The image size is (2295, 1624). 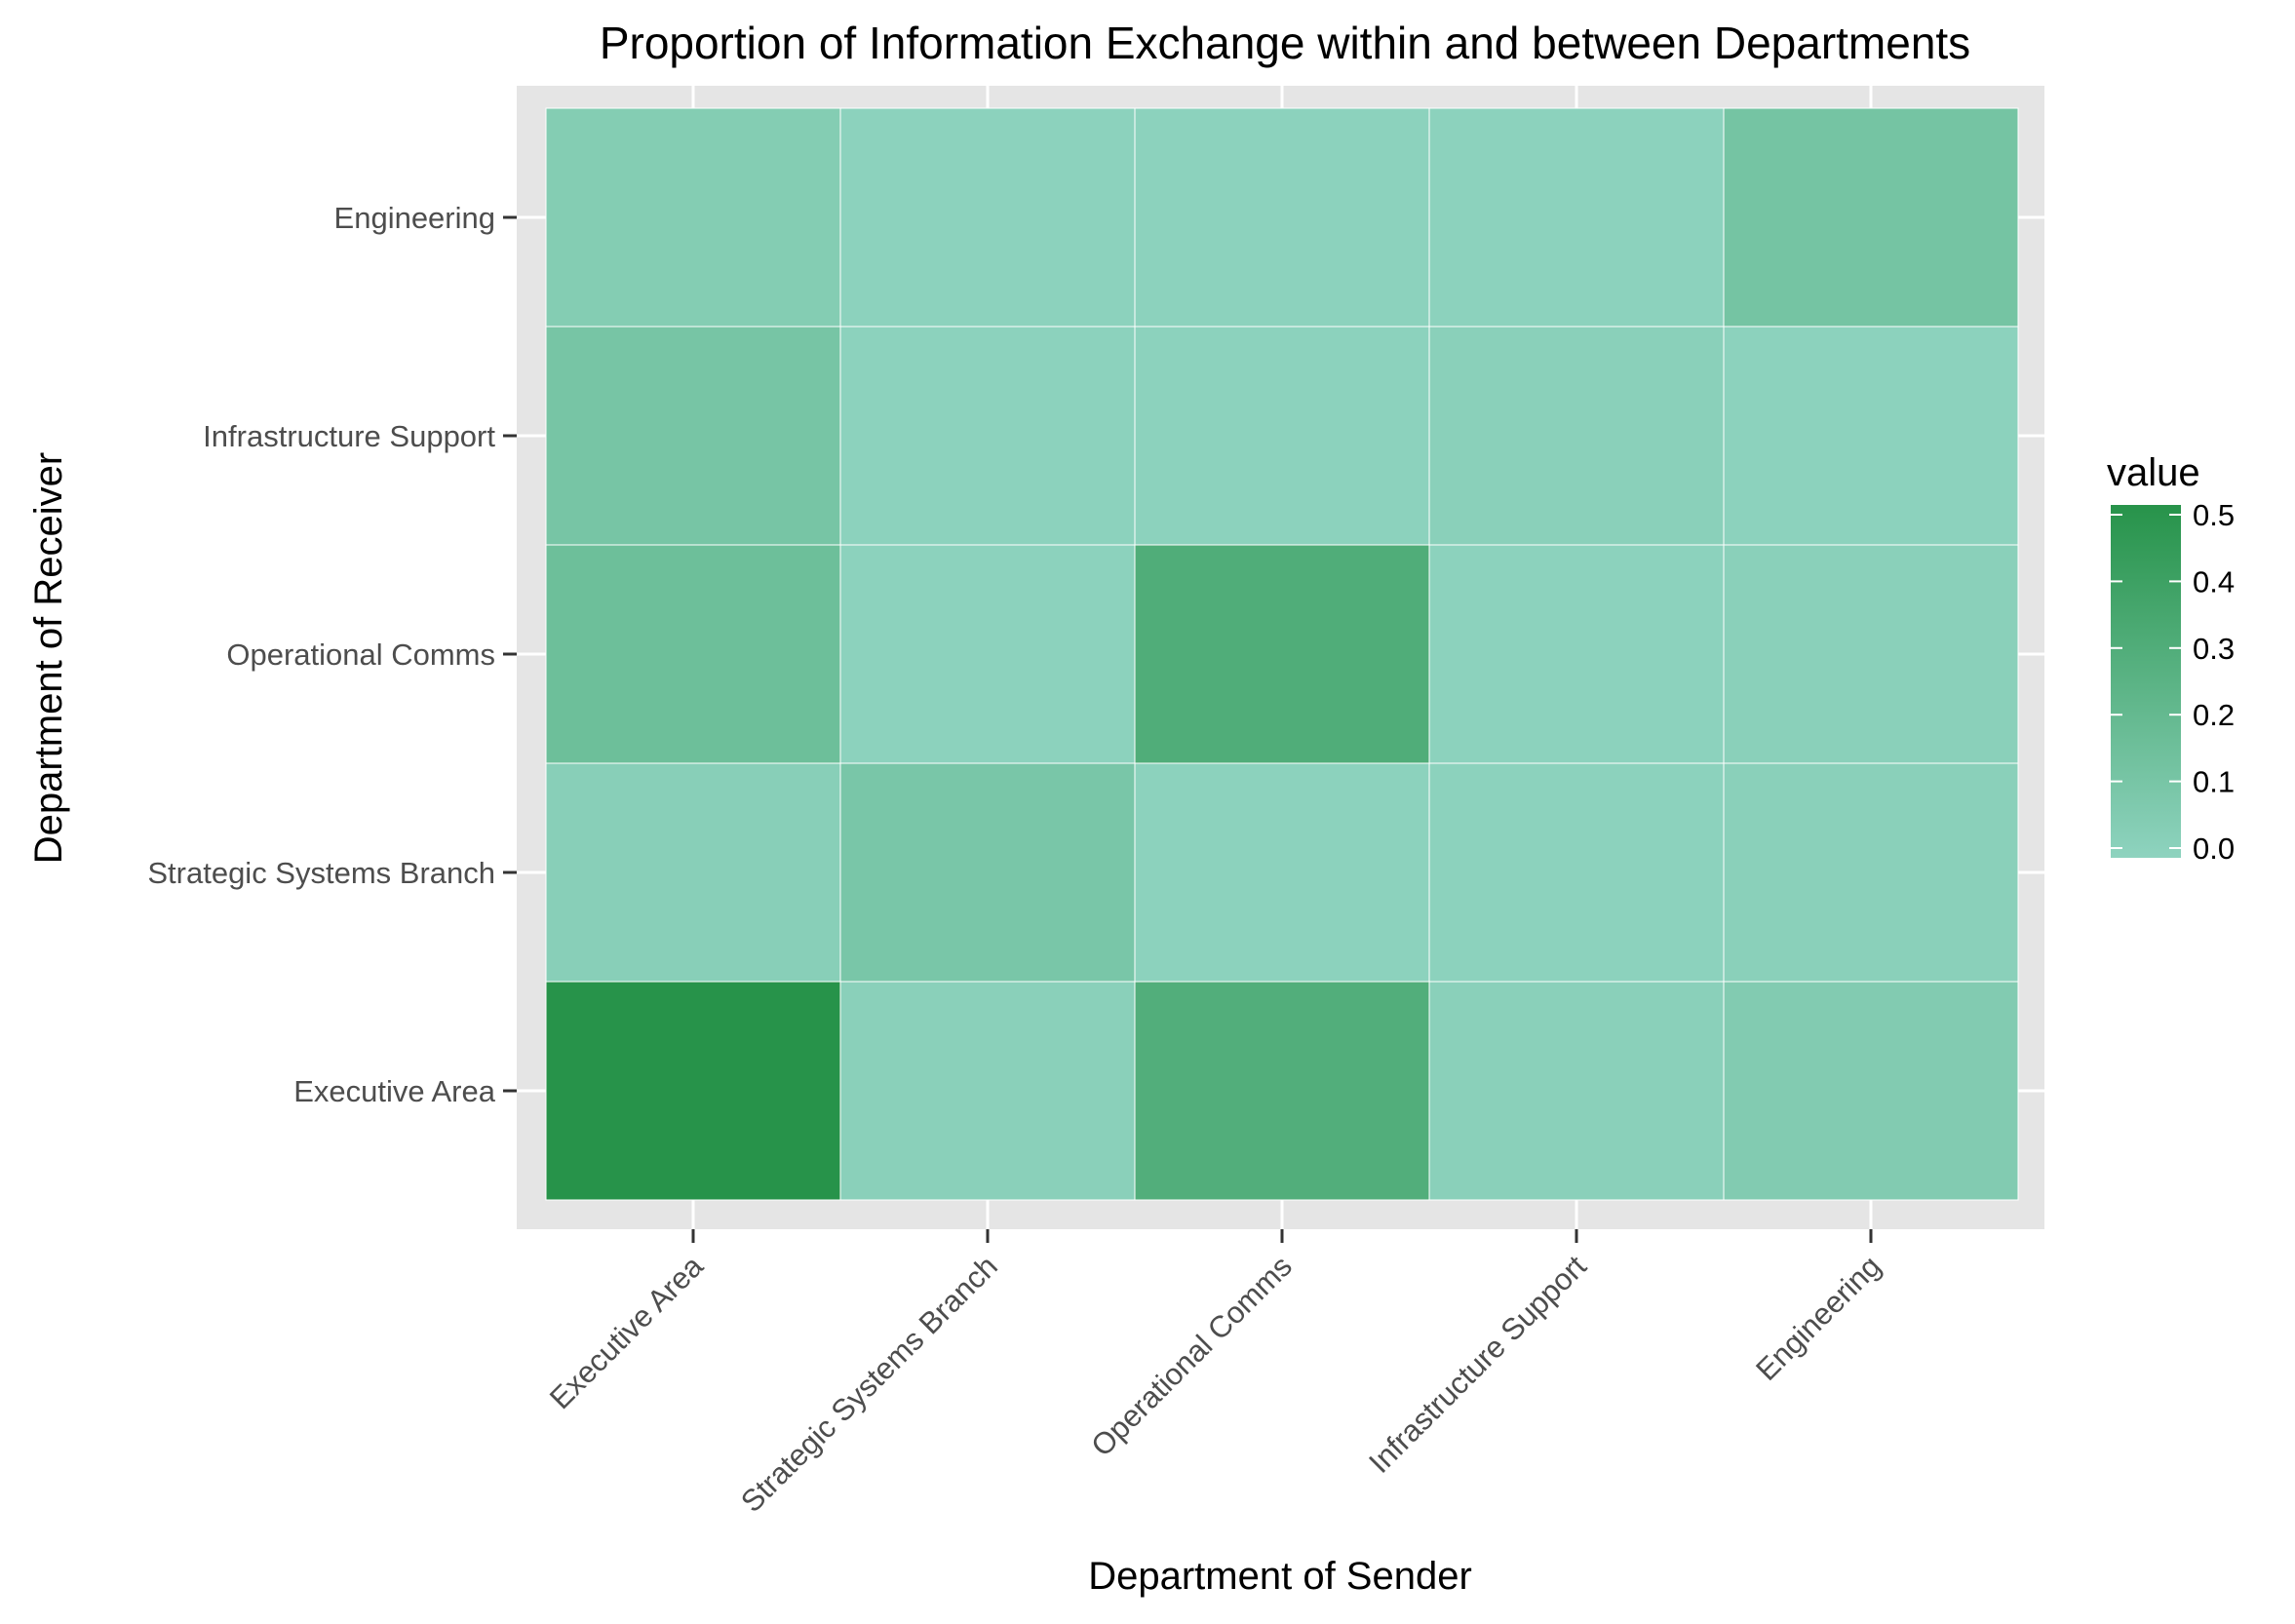 What do you see at coordinates (2214, 849) in the screenshot?
I see `legend-tick-label: 0.0` at bounding box center [2214, 849].